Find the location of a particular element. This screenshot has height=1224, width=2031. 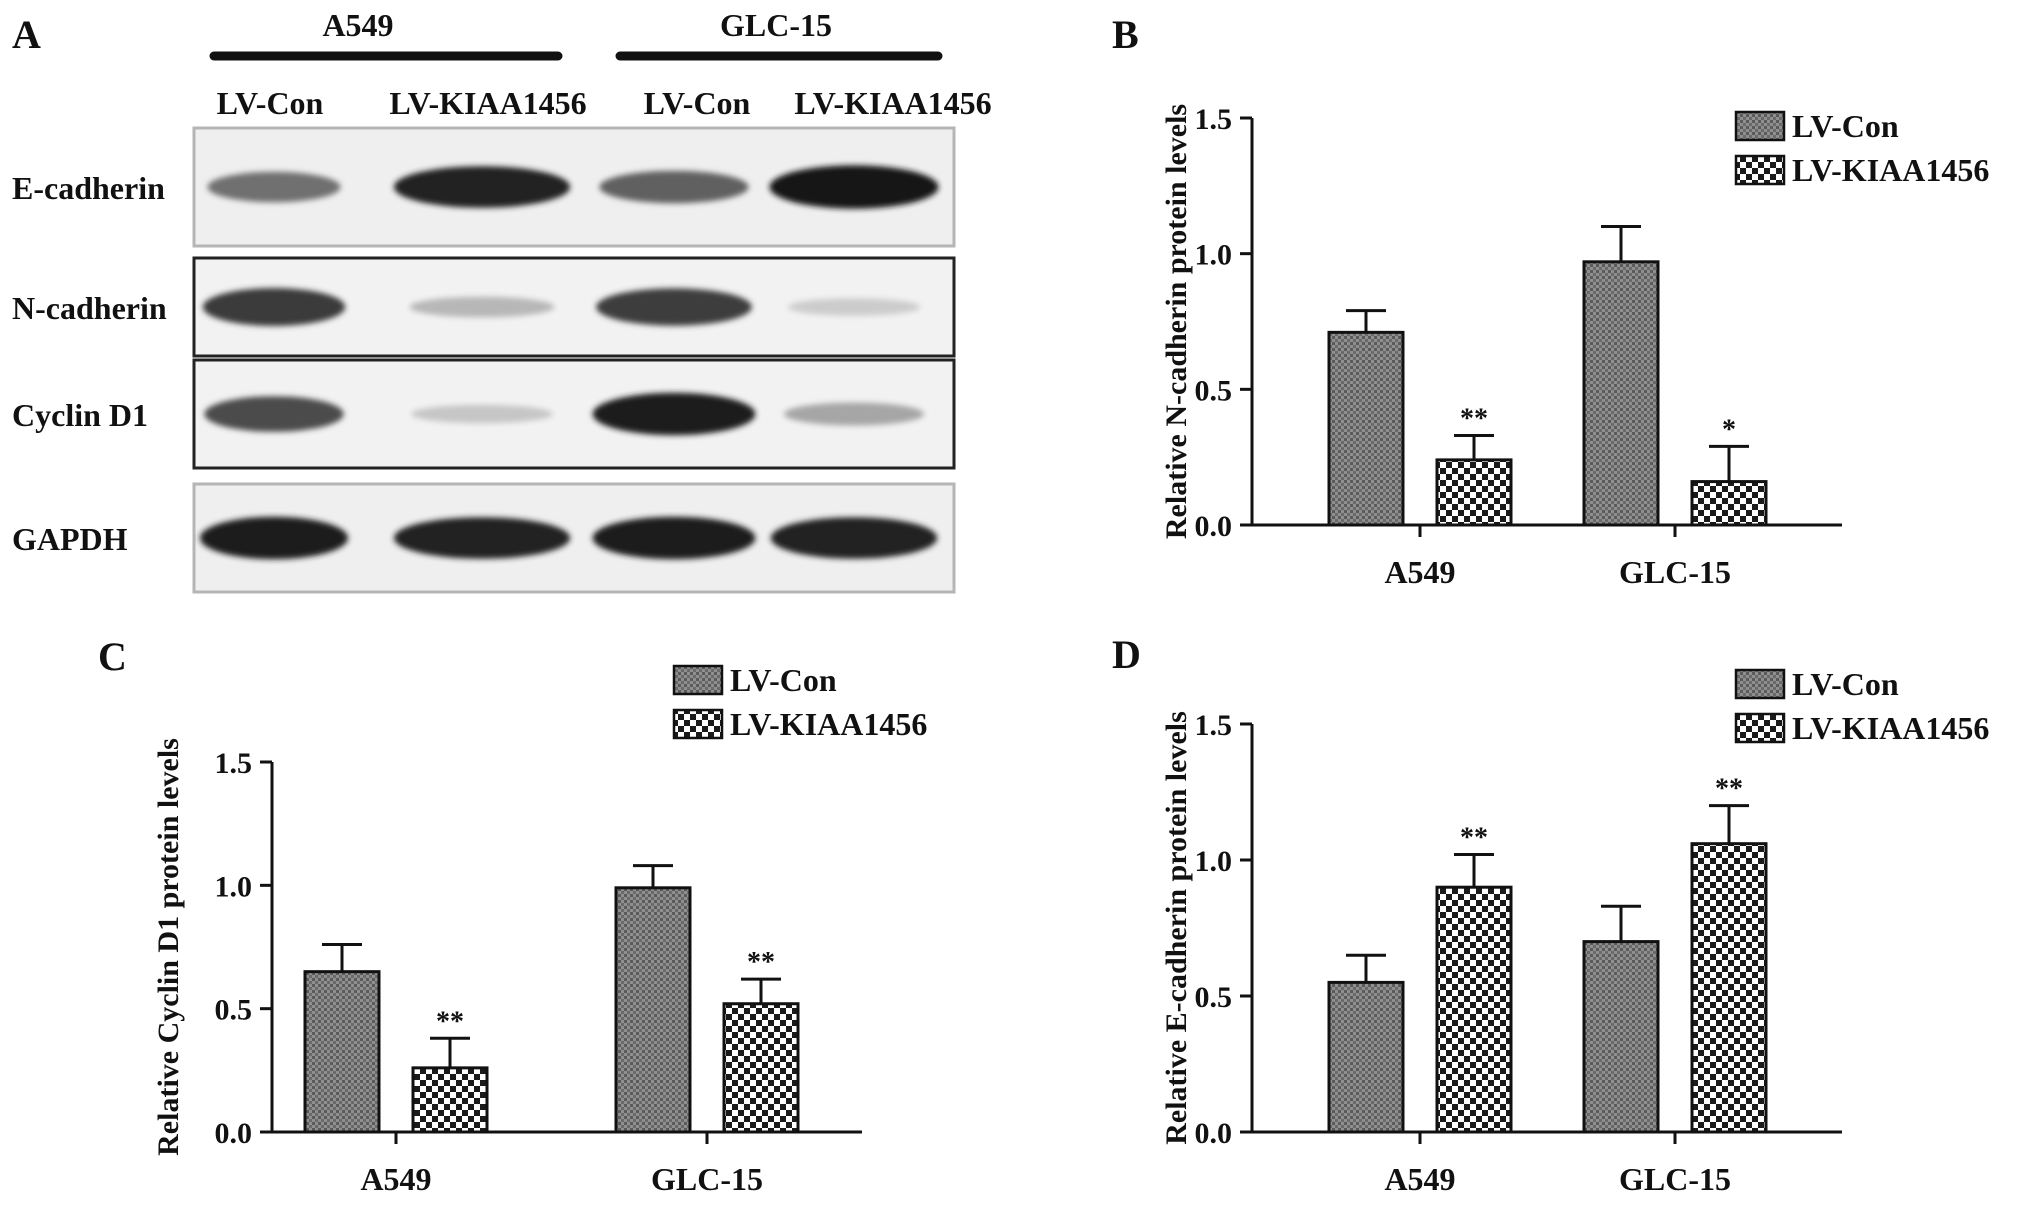

panel-letter-c: C is located at coordinates (112, 656).